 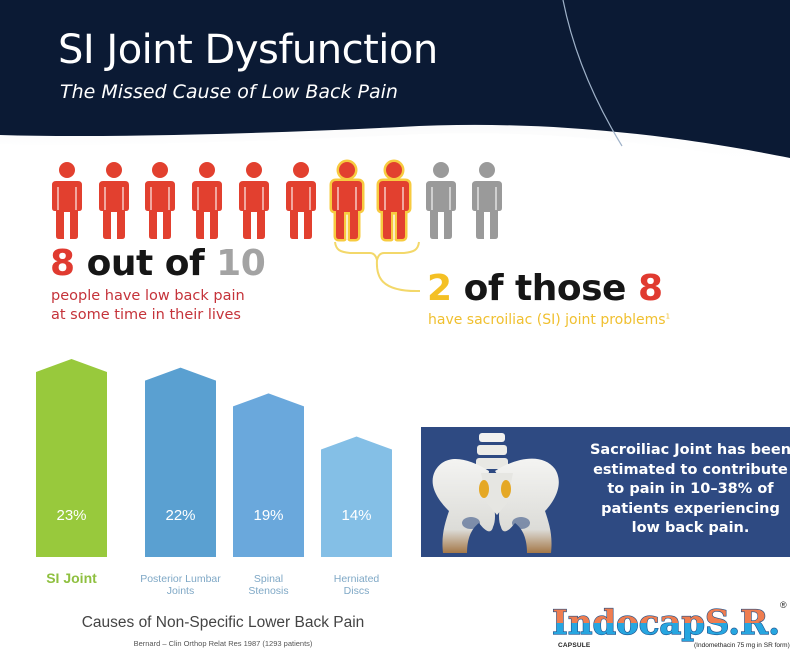 What do you see at coordinates (666, 622) in the screenshot?
I see `svg-text: IndocapS.R.` at bounding box center [666, 622].